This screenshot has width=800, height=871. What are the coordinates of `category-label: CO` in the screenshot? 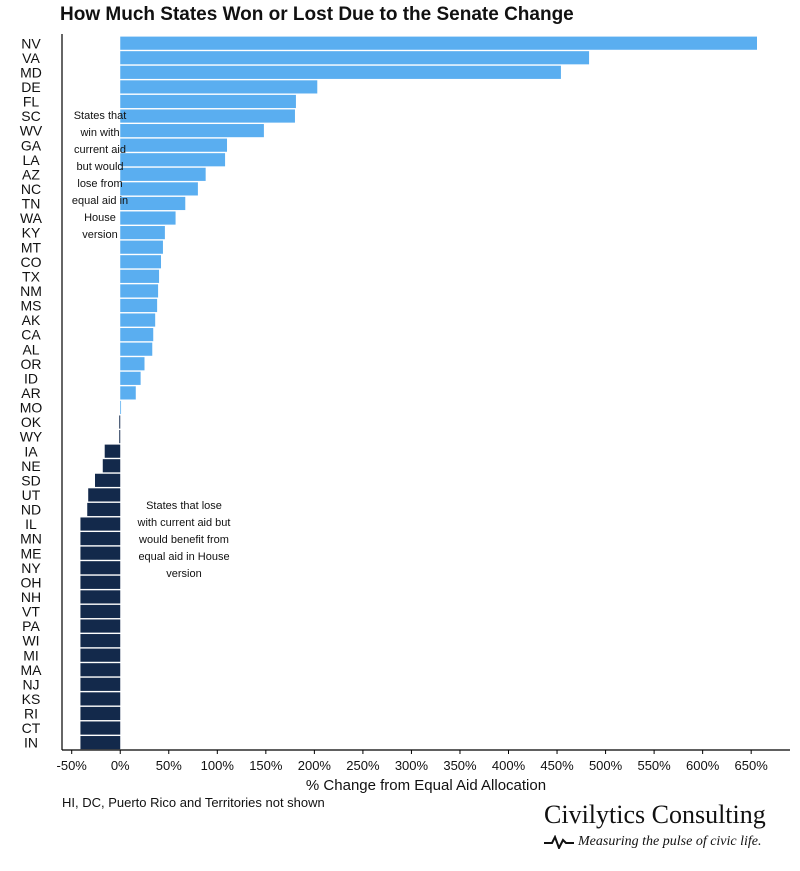 It's located at (31, 262).